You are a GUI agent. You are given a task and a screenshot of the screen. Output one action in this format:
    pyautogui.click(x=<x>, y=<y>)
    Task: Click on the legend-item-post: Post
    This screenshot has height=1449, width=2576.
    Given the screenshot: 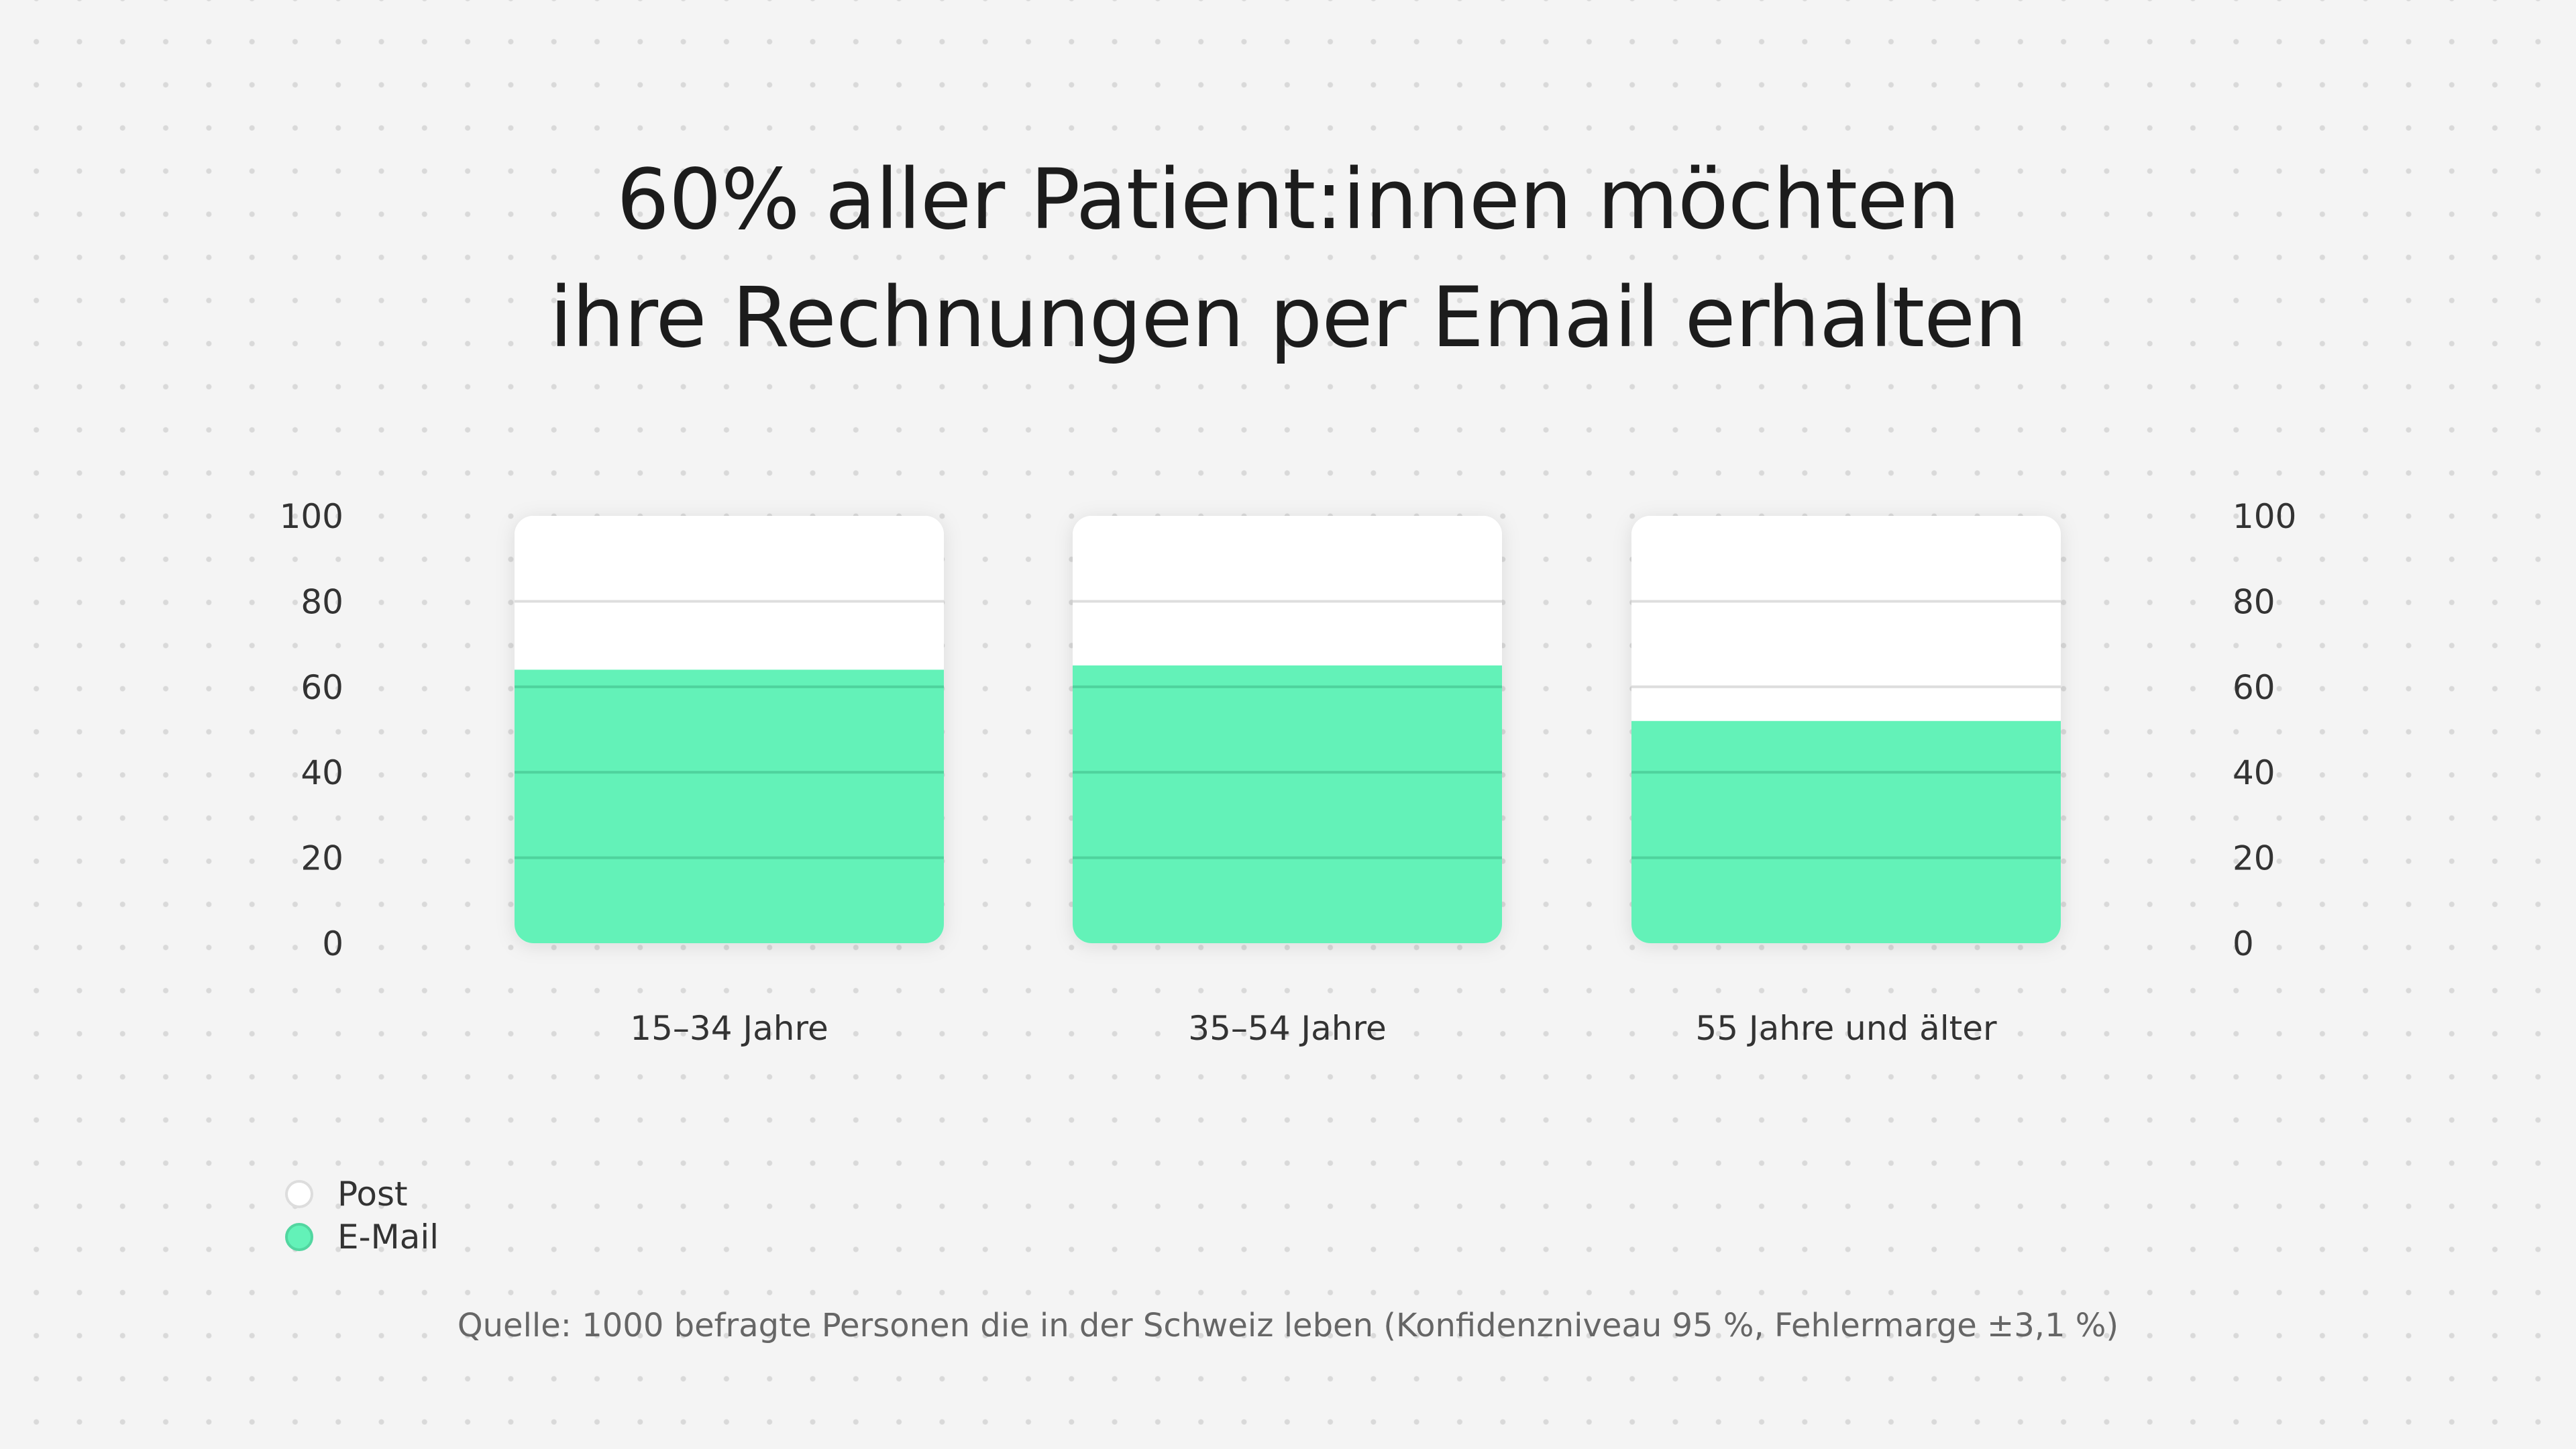 What is the action you would take?
    pyautogui.click(x=362, y=1194)
    